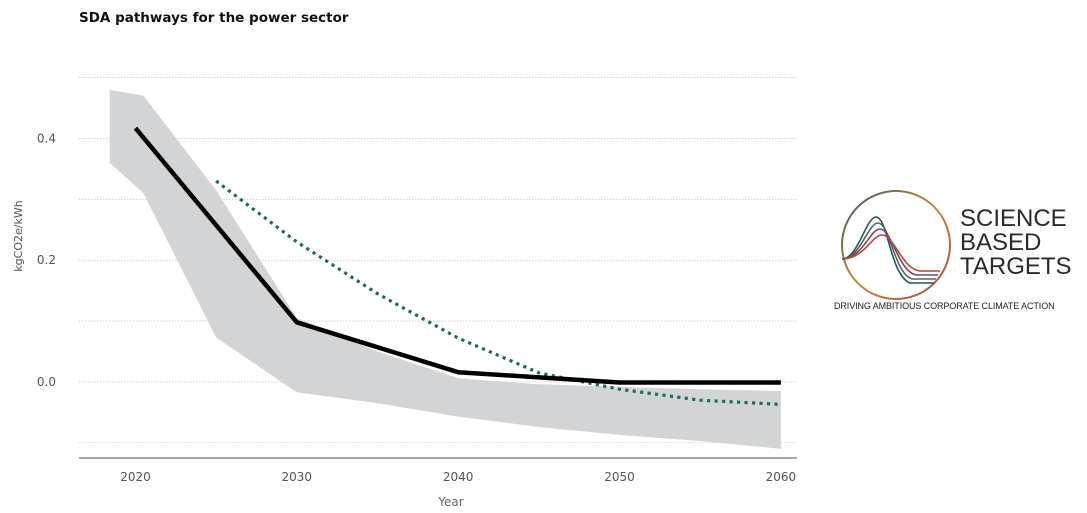 Image resolution: width=1087 pixels, height=513 pixels. What do you see at coordinates (46, 382) in the screenshot?
I see `y-tick-label: 0.0` at bounding box center [46, 382].